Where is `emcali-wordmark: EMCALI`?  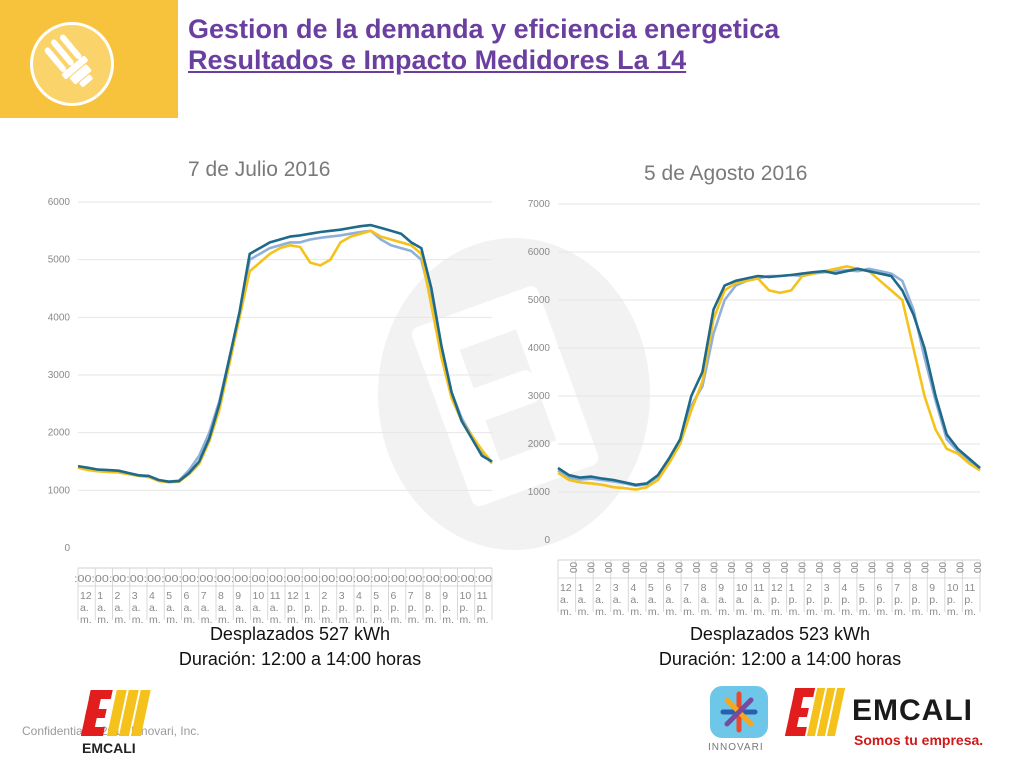
emcali-wordmark: EMCALI is located at coordinates (912, 710).